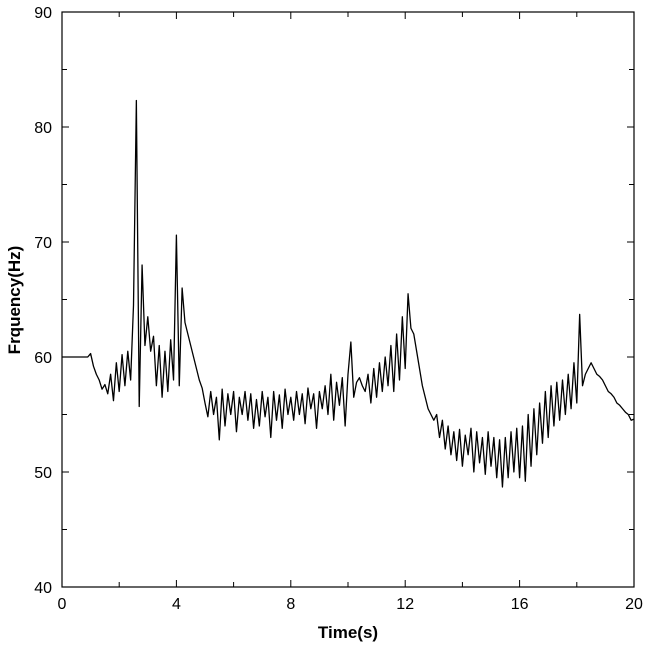 The height and width of the screenshot is (646, 648). Describe the element at coordinates (634, 604) in the screenshot. I see `x-tick-label: 20` at that location.